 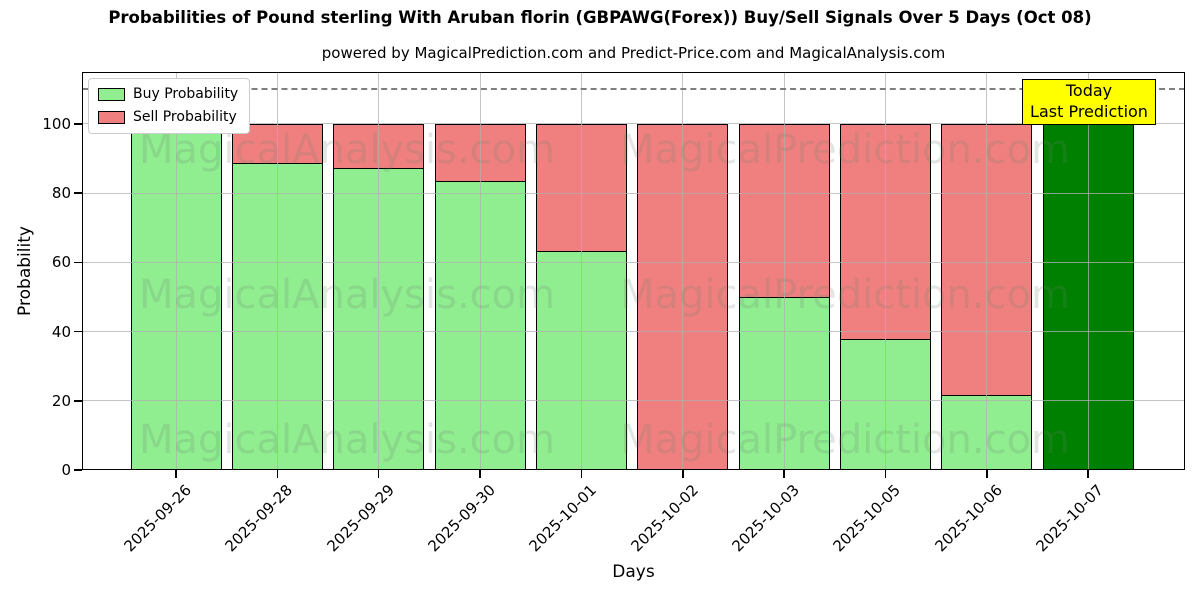 I want to click on x-tick-label: 2025-10-02, so click(x=664, y=518).